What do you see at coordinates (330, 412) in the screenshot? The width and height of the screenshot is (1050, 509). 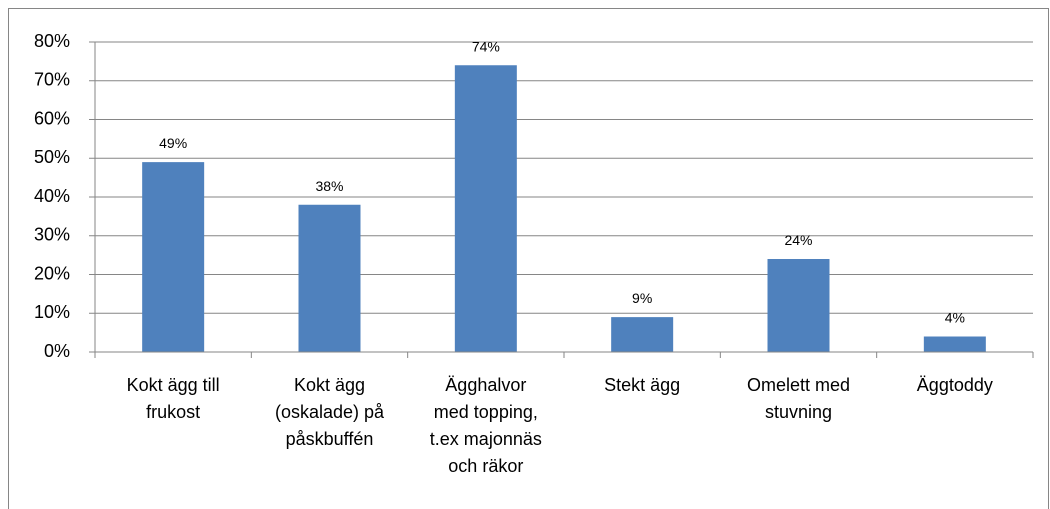 I see `x-tick-label: Kokt ägg (oskalade) på påskbuffén` at bounding box center [330, 412].